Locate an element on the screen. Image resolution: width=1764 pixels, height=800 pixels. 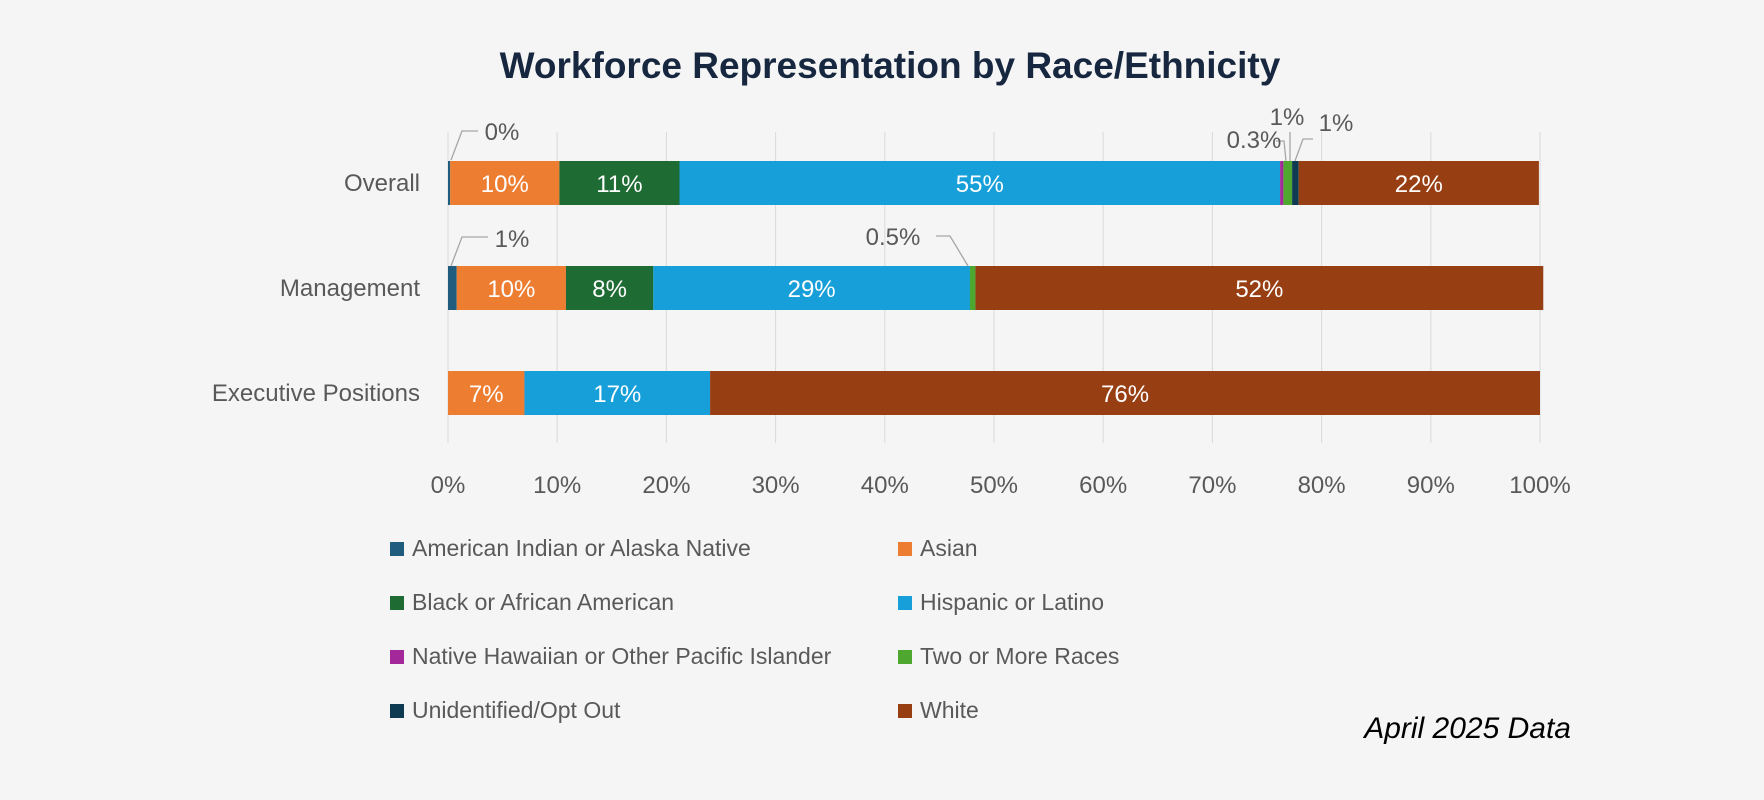
data-label: 55% is located at coordinates (980, 184).